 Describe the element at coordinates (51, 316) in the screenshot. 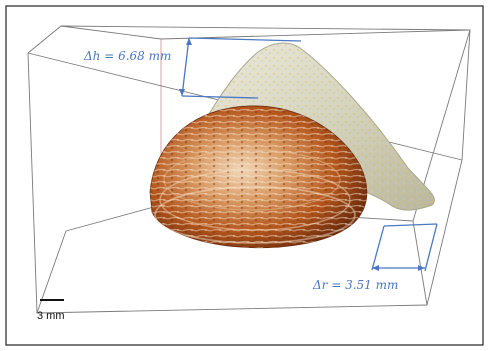

I see `scale-bar-label: 3 mm` at that location.